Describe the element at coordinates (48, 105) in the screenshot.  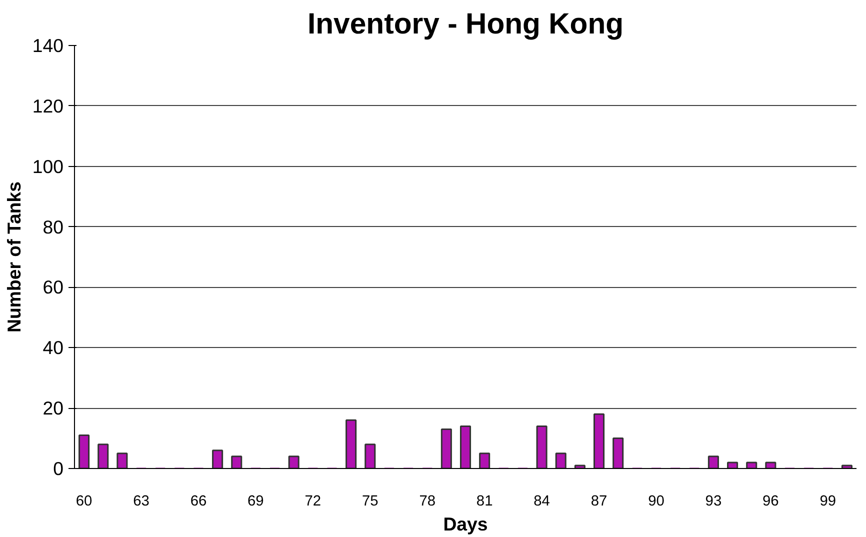
I see `y-tick-label: 120` at that location.